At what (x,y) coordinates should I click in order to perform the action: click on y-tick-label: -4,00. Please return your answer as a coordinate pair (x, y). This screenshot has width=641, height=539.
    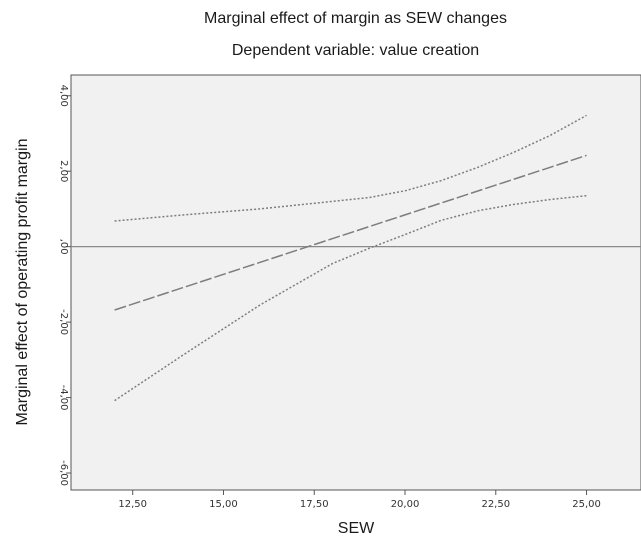
    Looking at the image, I should click on (63, 398).